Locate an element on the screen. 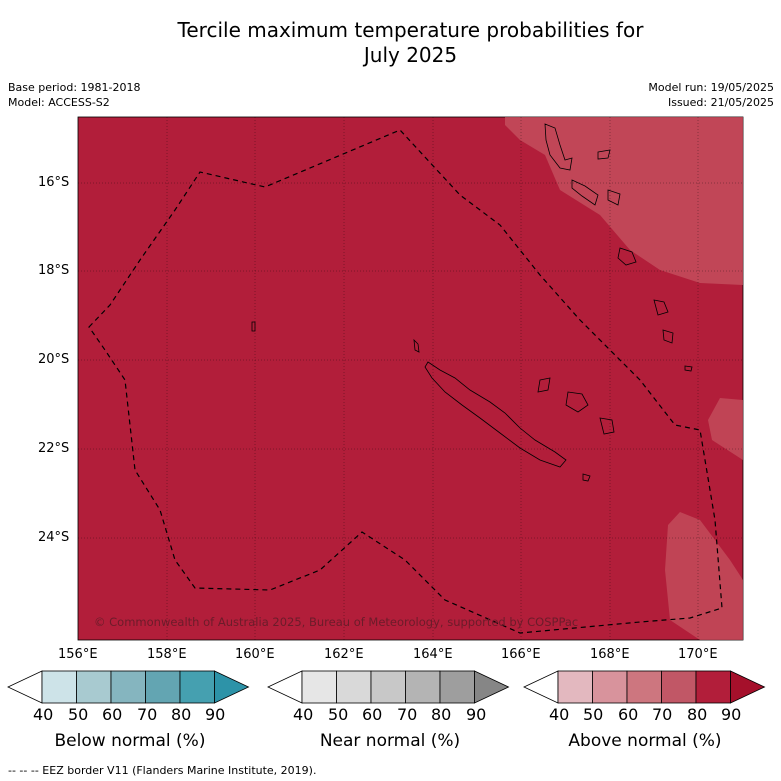  vanuatu-middle is located at coordinates (585, 192).